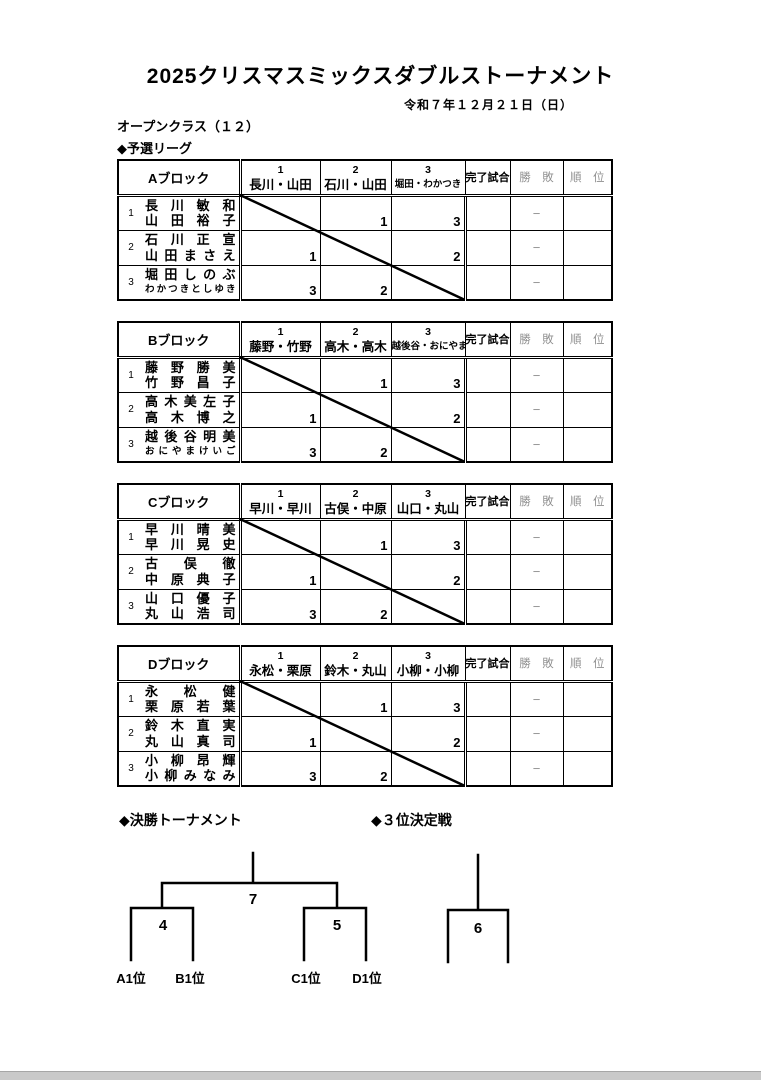 This screenshot has width=761, height=1080. I want to click on player1-name: 藤野勝美, so click(190, 367).